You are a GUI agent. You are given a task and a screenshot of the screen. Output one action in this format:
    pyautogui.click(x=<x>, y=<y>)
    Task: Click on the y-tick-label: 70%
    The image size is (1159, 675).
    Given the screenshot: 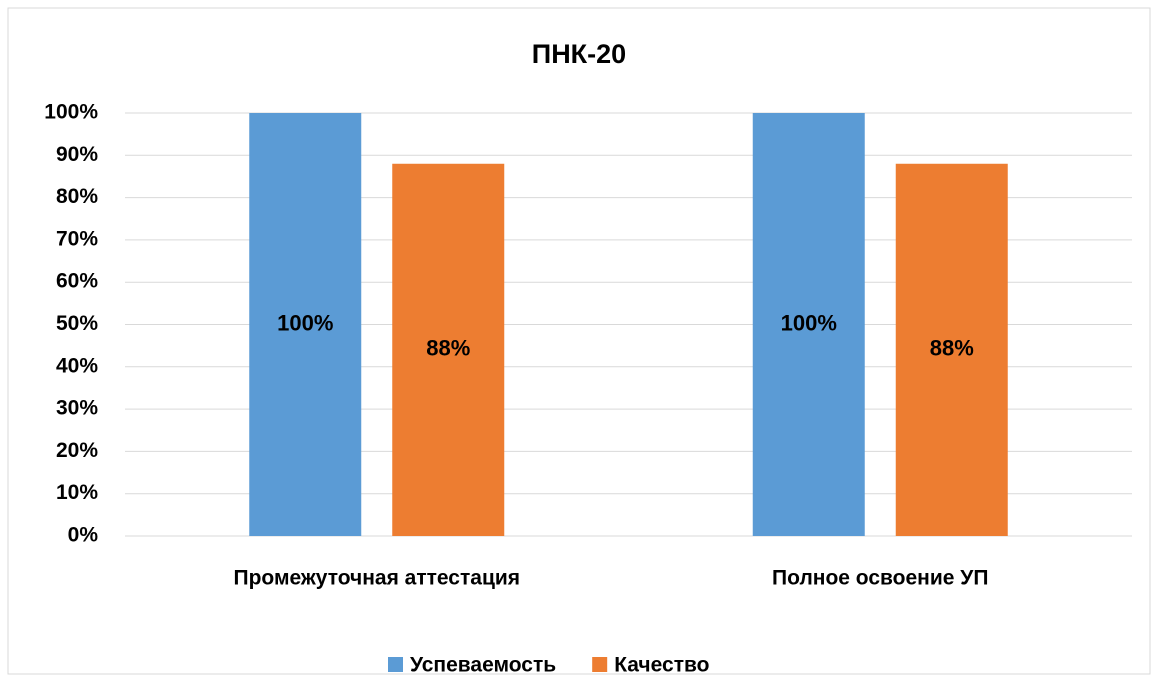 What is the action you would take?
    pyautogui.click(x=77, y=238)
    